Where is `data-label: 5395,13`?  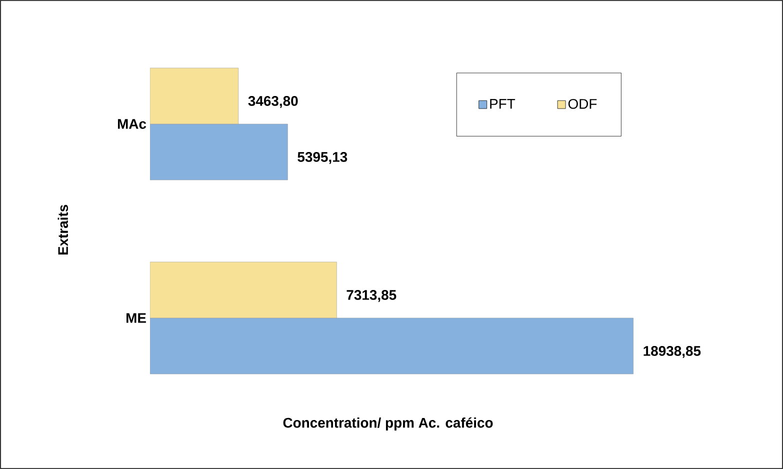
data-label: 5395,13 is located at coordinates (323, 158).